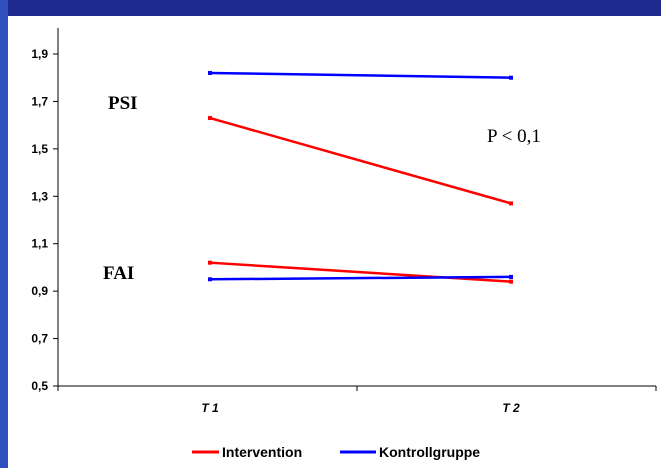  I want to click on series-line-psi-kontrollgruppe, so click(360, 75).